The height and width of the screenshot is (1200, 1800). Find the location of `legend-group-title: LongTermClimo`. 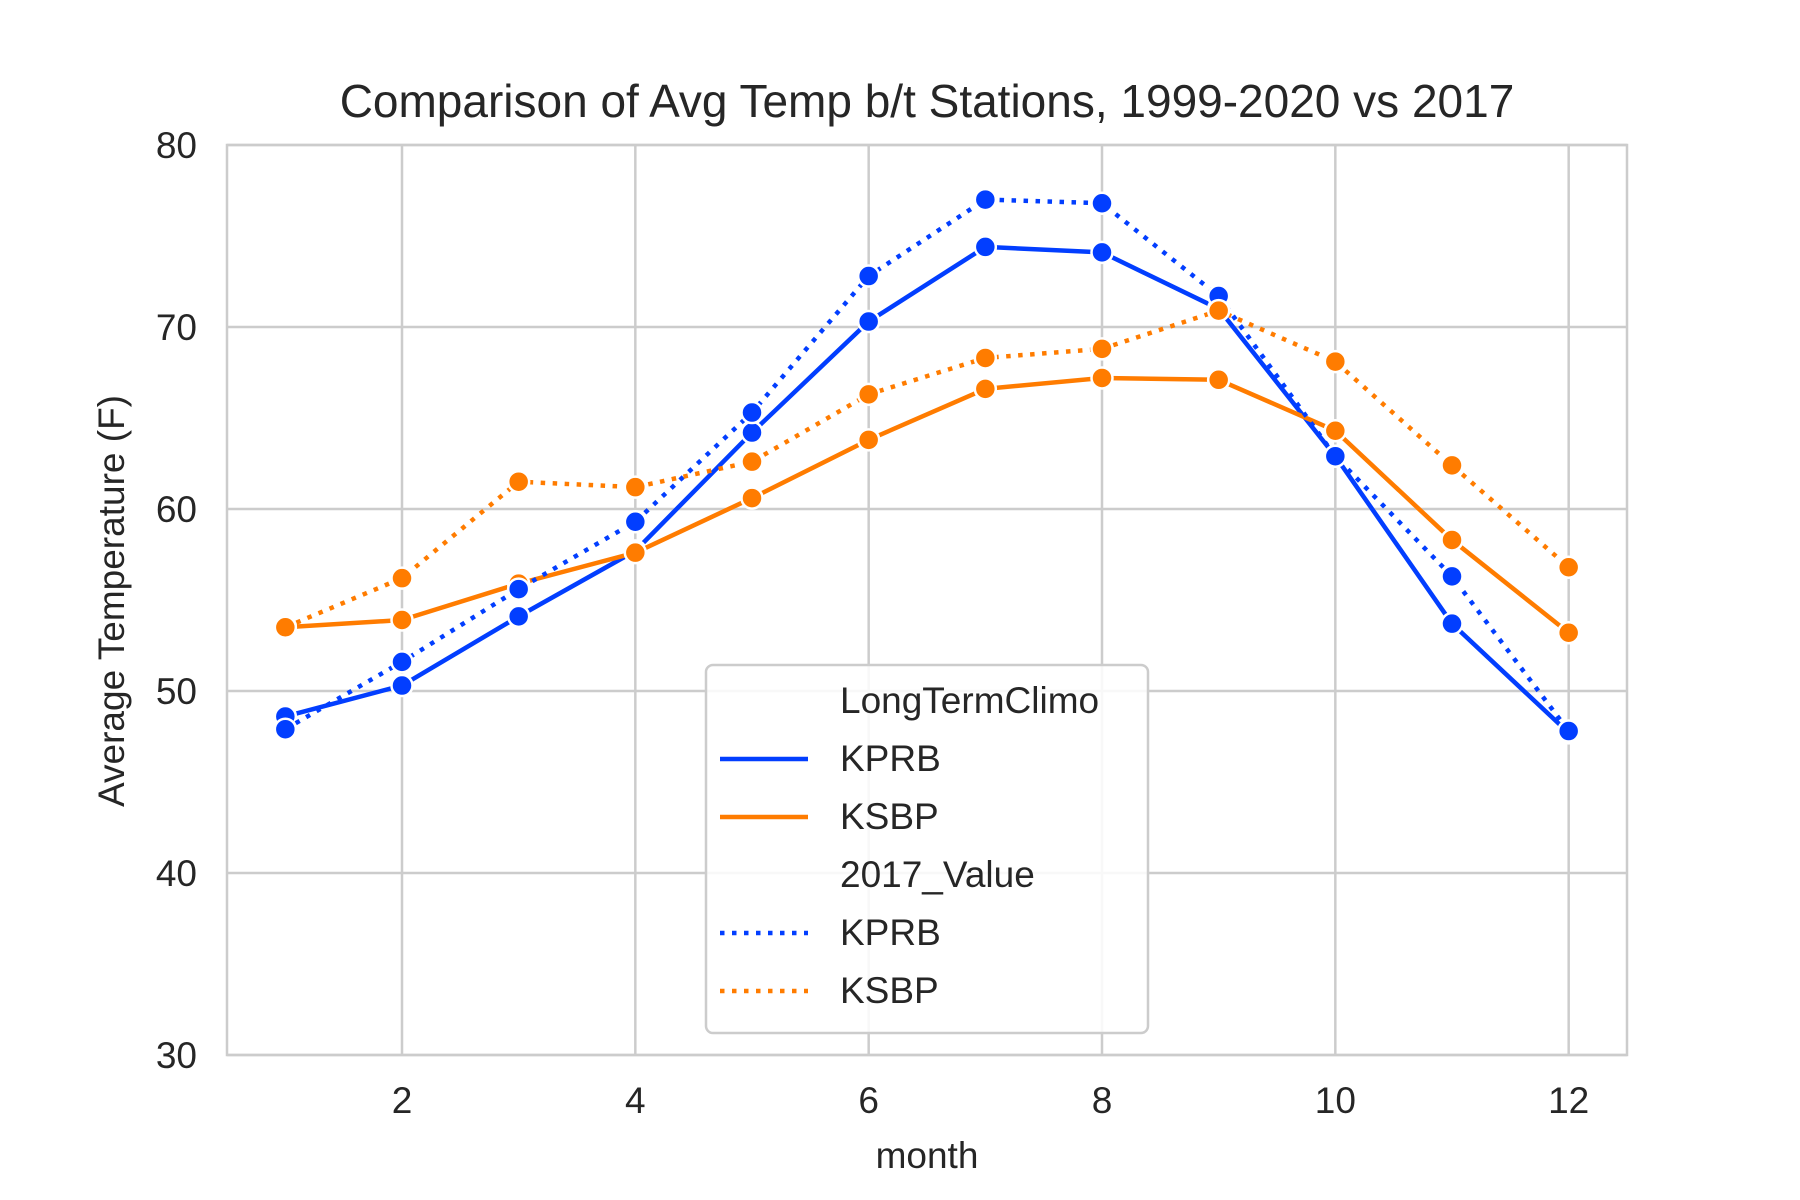

legend-group-title: LongTermClimo is located at coordinates (969, 700).